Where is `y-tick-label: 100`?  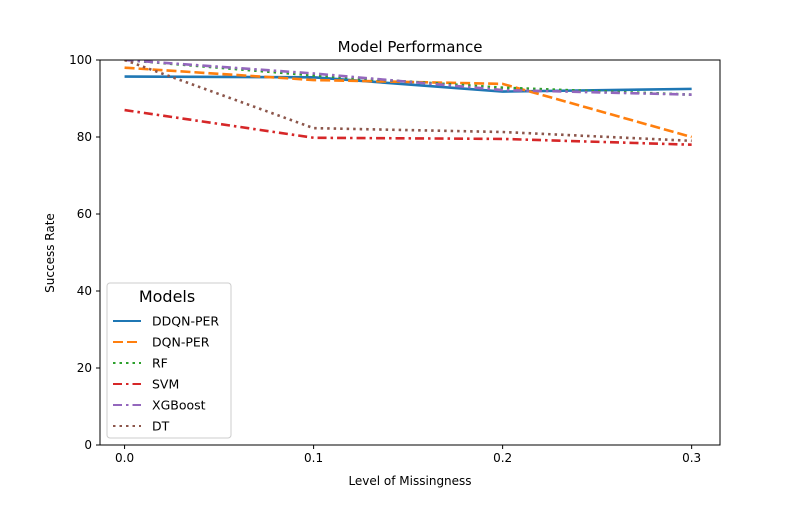
y-tick-label: 100 is located at coordinates (80, 60).